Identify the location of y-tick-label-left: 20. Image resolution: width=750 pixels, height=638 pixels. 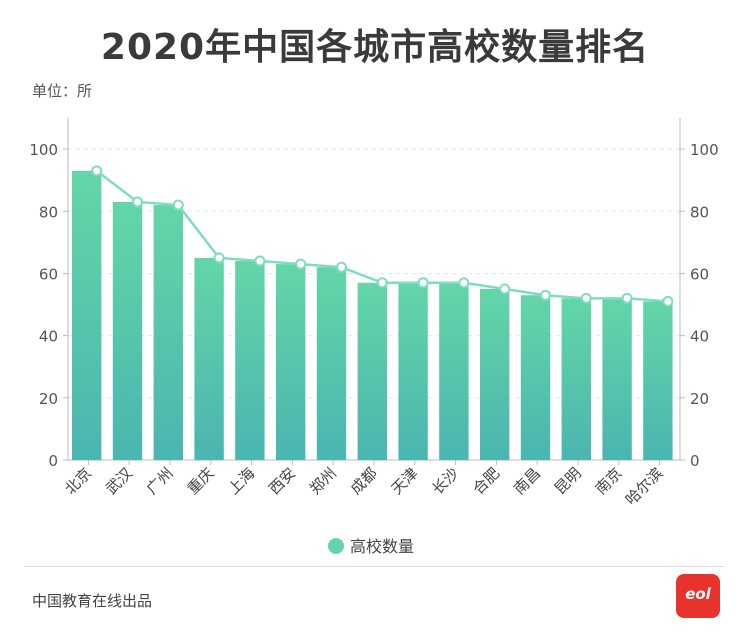
(48, 399).